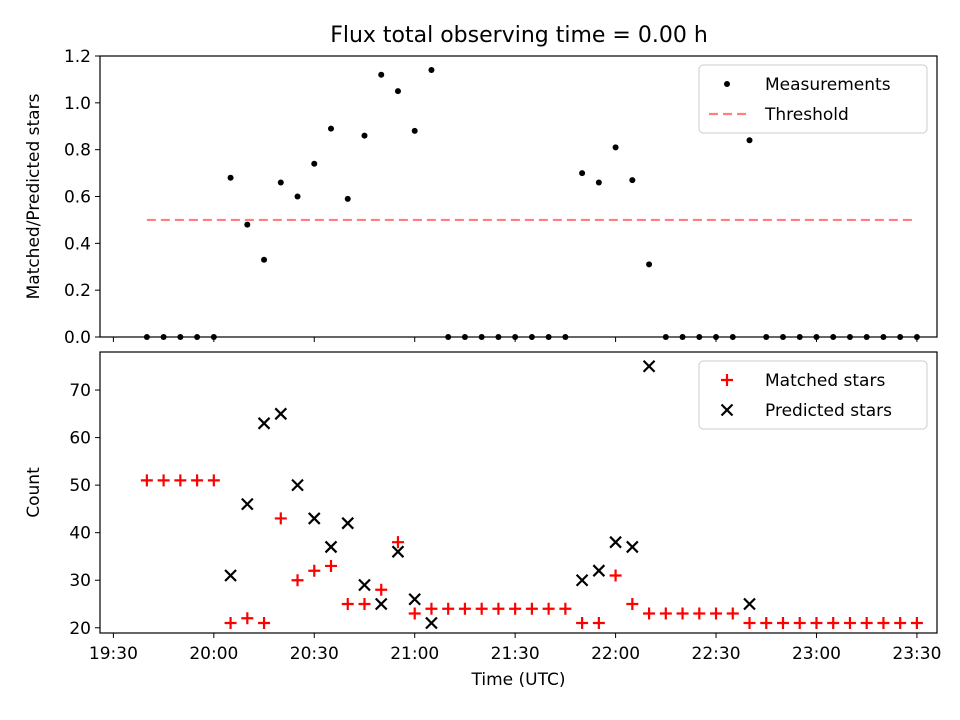 Image resolution: width=960 pixels, height=720 pixels. What do you see at coordinates (34, 196) in the screenshot?
I see `y-axis-label: Matched/Predicted stars` at bounding box center [34, 196].